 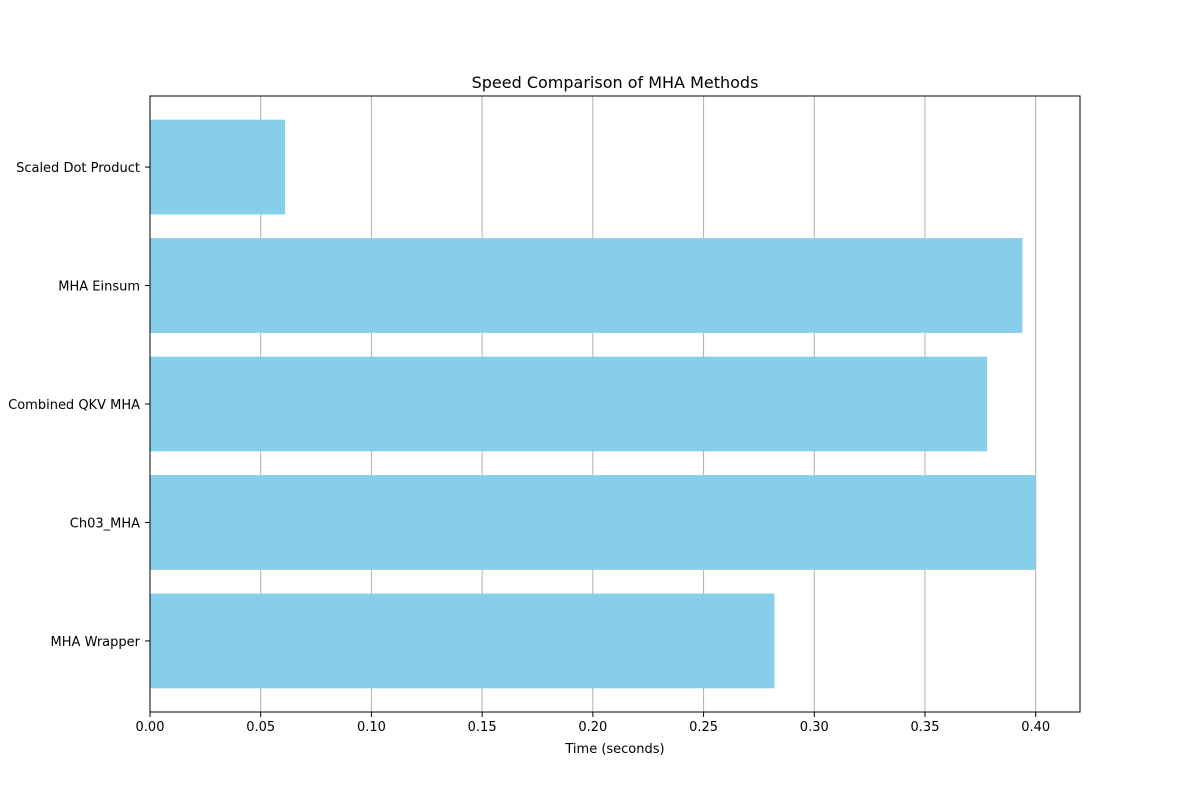 I want to click on y-tick-label: Ch03_MHA, so click(x=105, y=523).